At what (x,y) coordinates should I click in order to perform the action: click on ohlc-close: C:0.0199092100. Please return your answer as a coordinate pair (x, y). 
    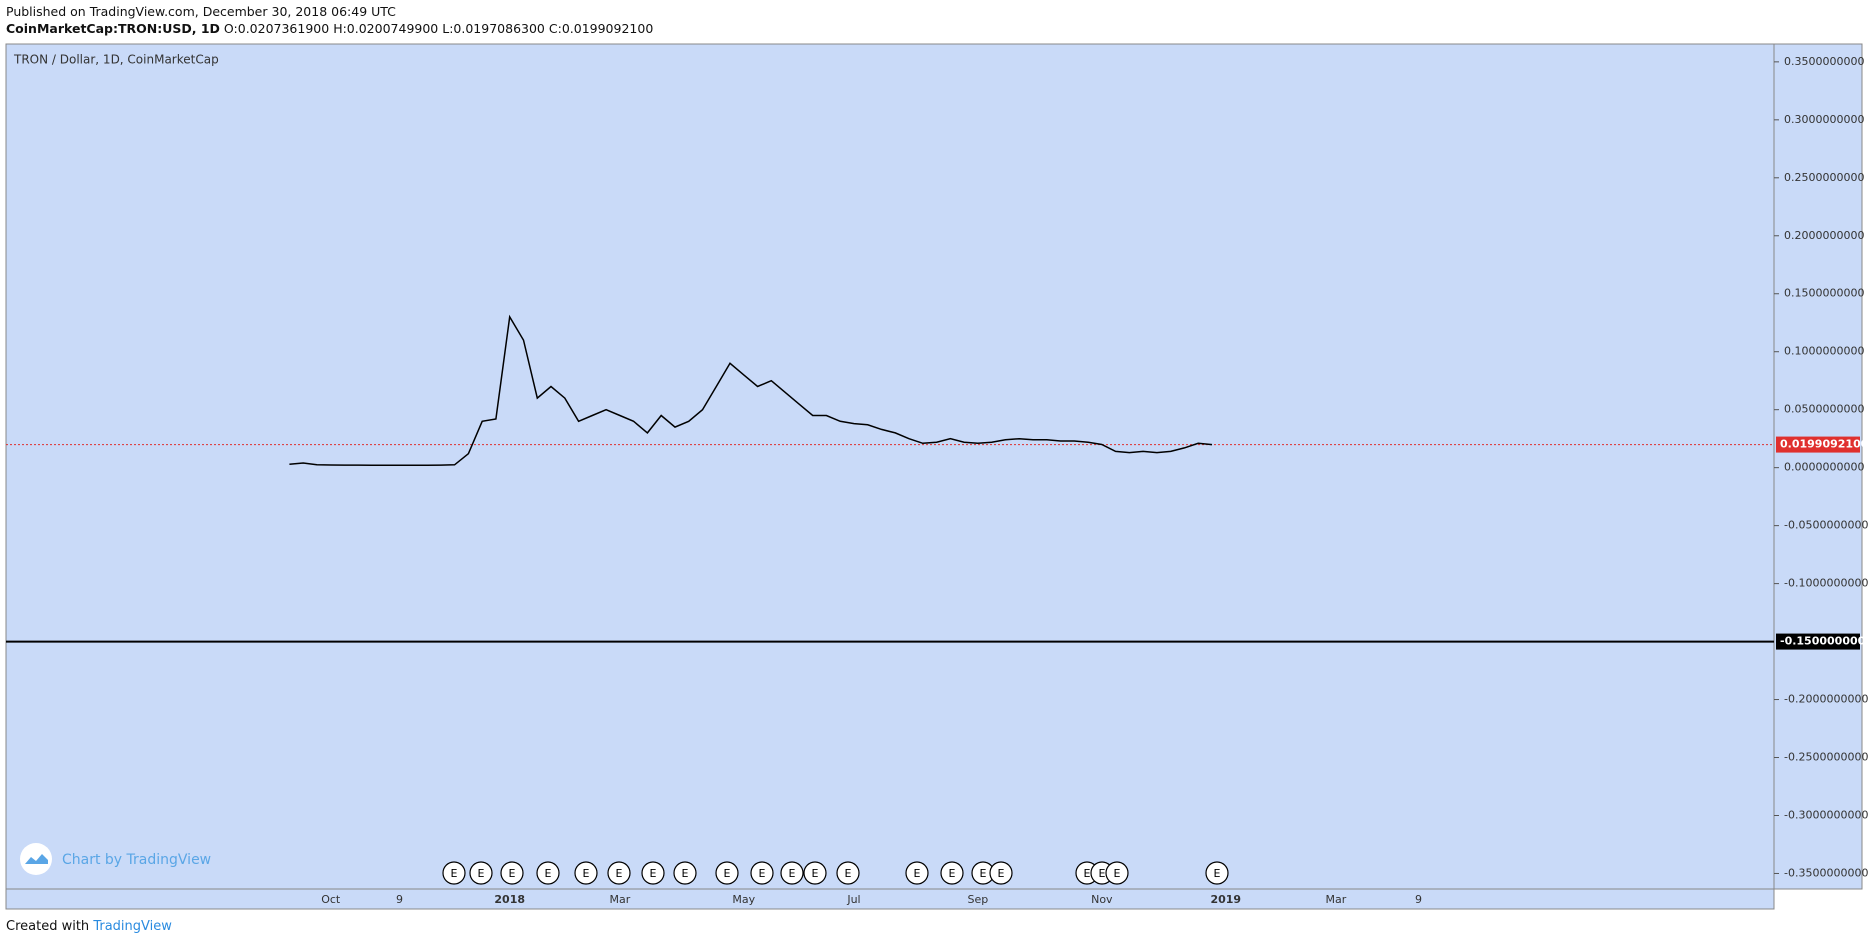
    Looking at the image, I should click on (601, 28).